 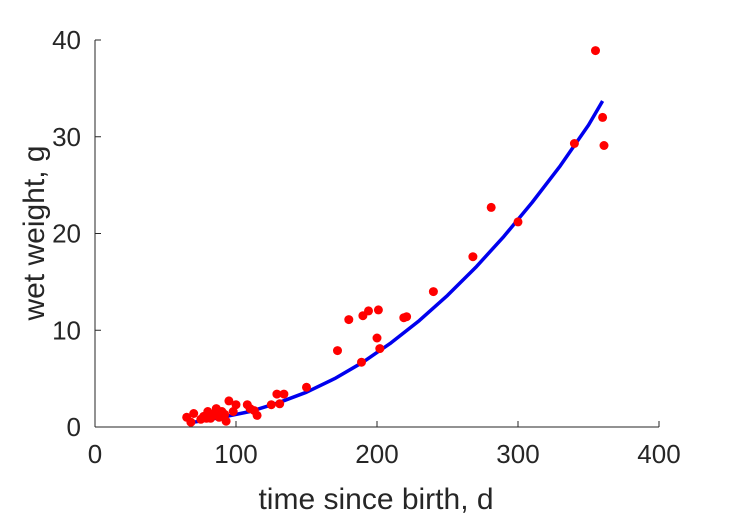 I want to click on y-axis-label: wet weight, g, so click(x=34, y=233).